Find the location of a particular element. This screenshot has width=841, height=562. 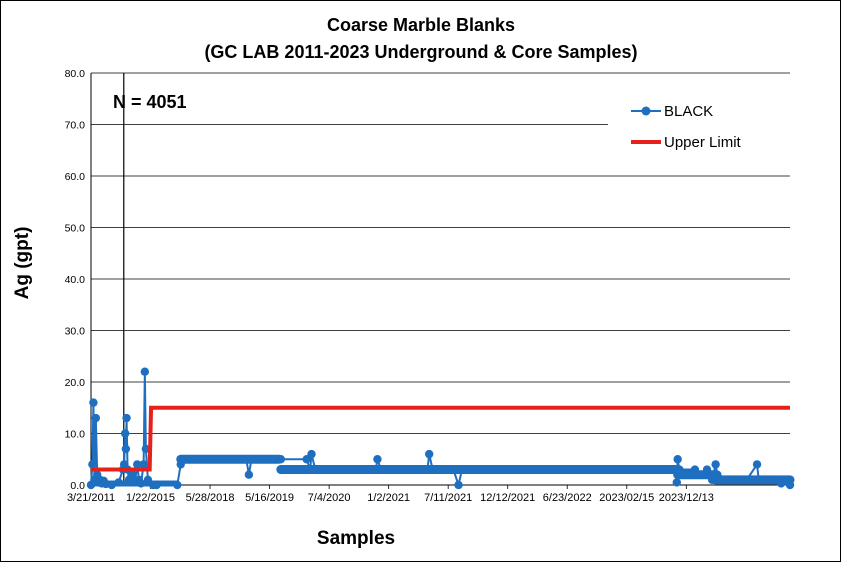

y-tick-label: 80.0 is located at coordinates (75, 74).